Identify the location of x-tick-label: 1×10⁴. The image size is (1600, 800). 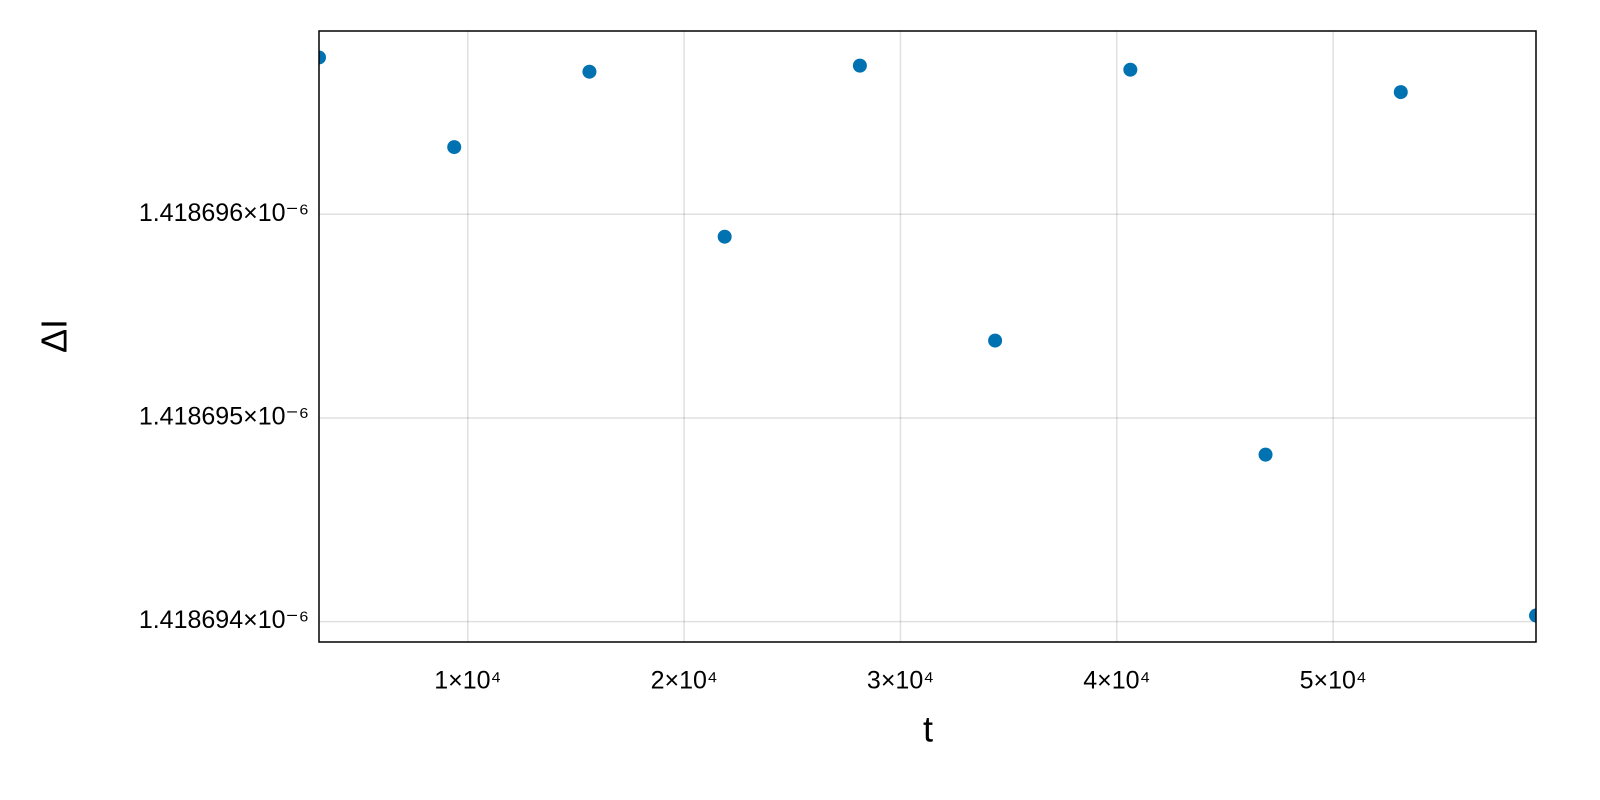
(467, 681).